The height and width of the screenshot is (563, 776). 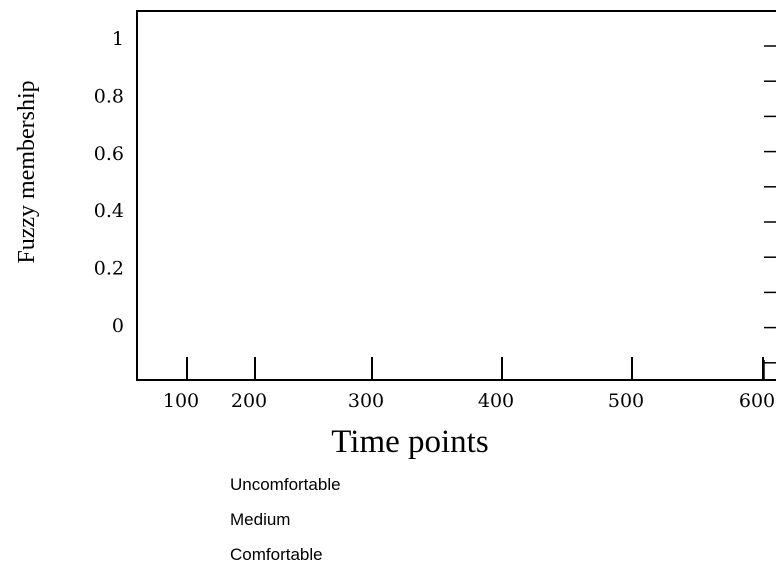 What do you see at coordinates (109, 211) in the screenshot?
I see `y-tick-label: 0.4` at bounding box center [109, 211].